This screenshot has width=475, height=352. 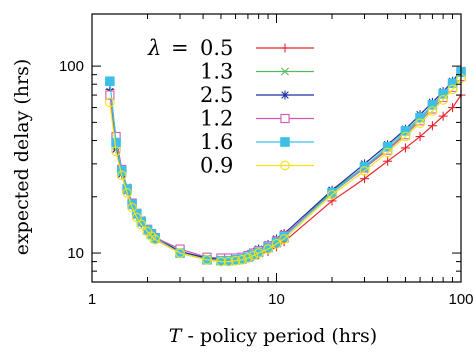 What do you see at coordinates (216, 95) in the screenshot?
I see `legend-label: 2.5` at bounding box center [216, 95].